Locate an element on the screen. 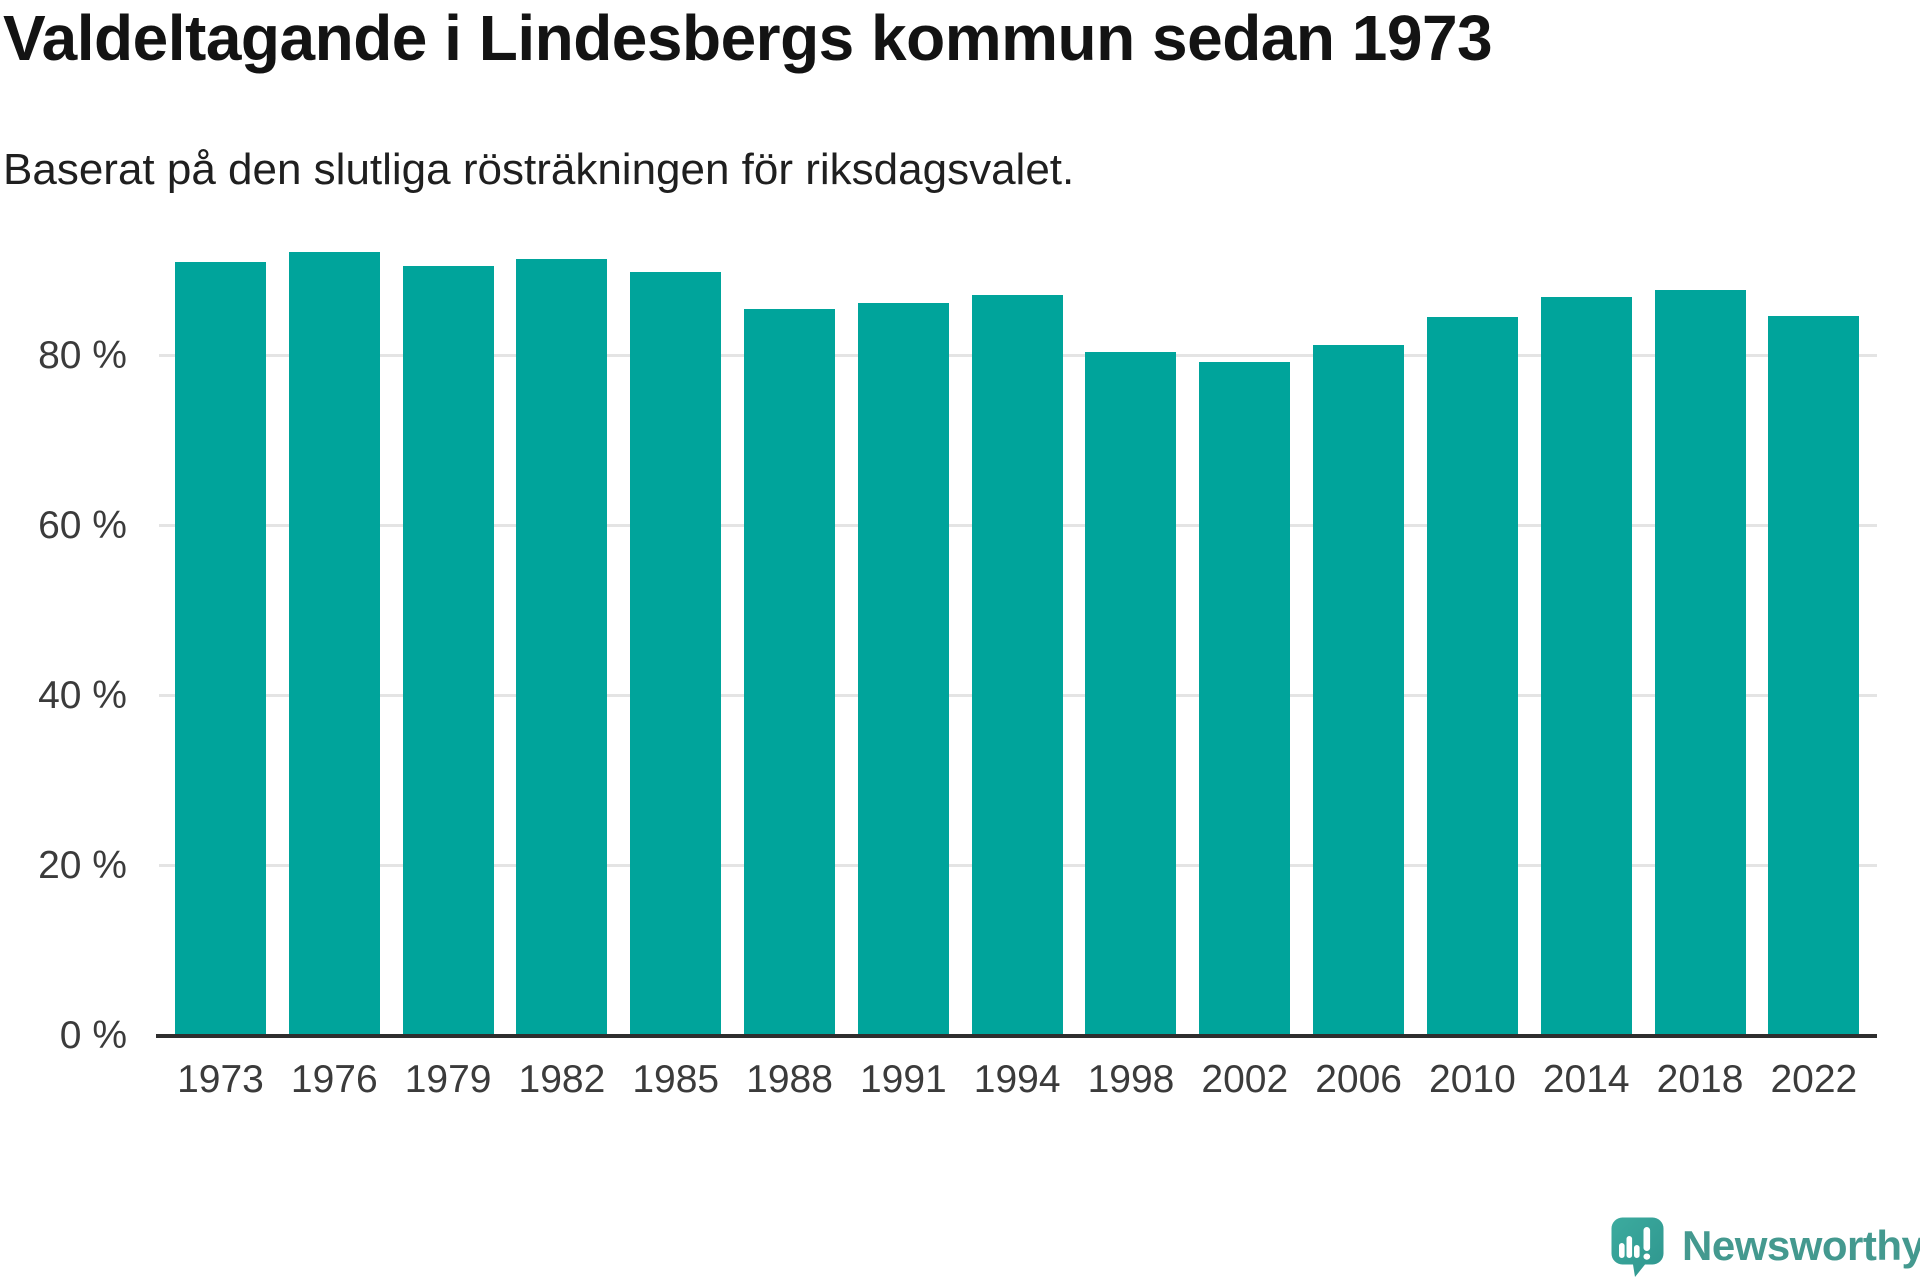 The image size is (1920, 1280). x-axis-label-2018: 2018 is located at coordinates (1700, 1079).